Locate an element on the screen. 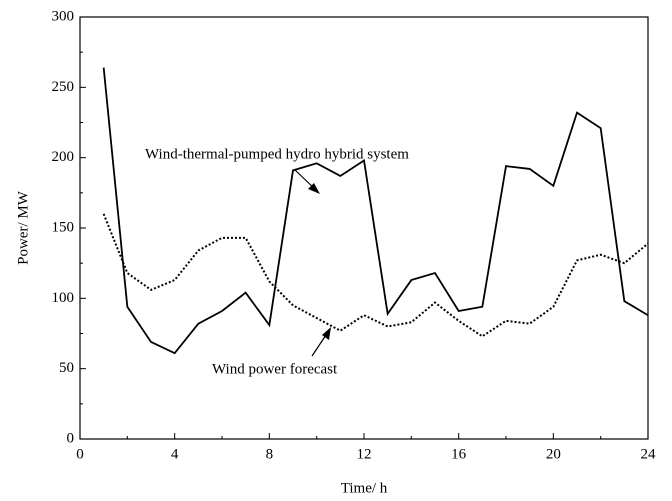  annotation: Wind-thermal-pumped hydro hybrid system is located at coordinates (277, 154).